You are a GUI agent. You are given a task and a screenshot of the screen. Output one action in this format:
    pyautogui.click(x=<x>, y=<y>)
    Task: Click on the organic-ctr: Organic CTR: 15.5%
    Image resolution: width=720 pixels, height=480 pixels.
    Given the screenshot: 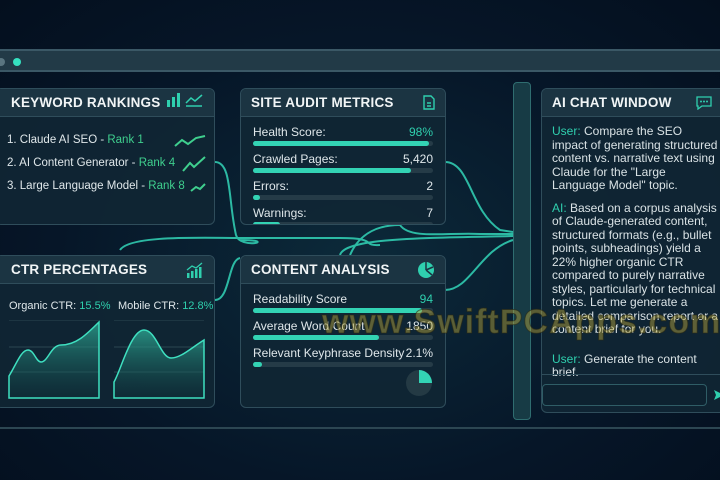 What is the action you would take?
    pyautogui.click(x=60, y=306)
    